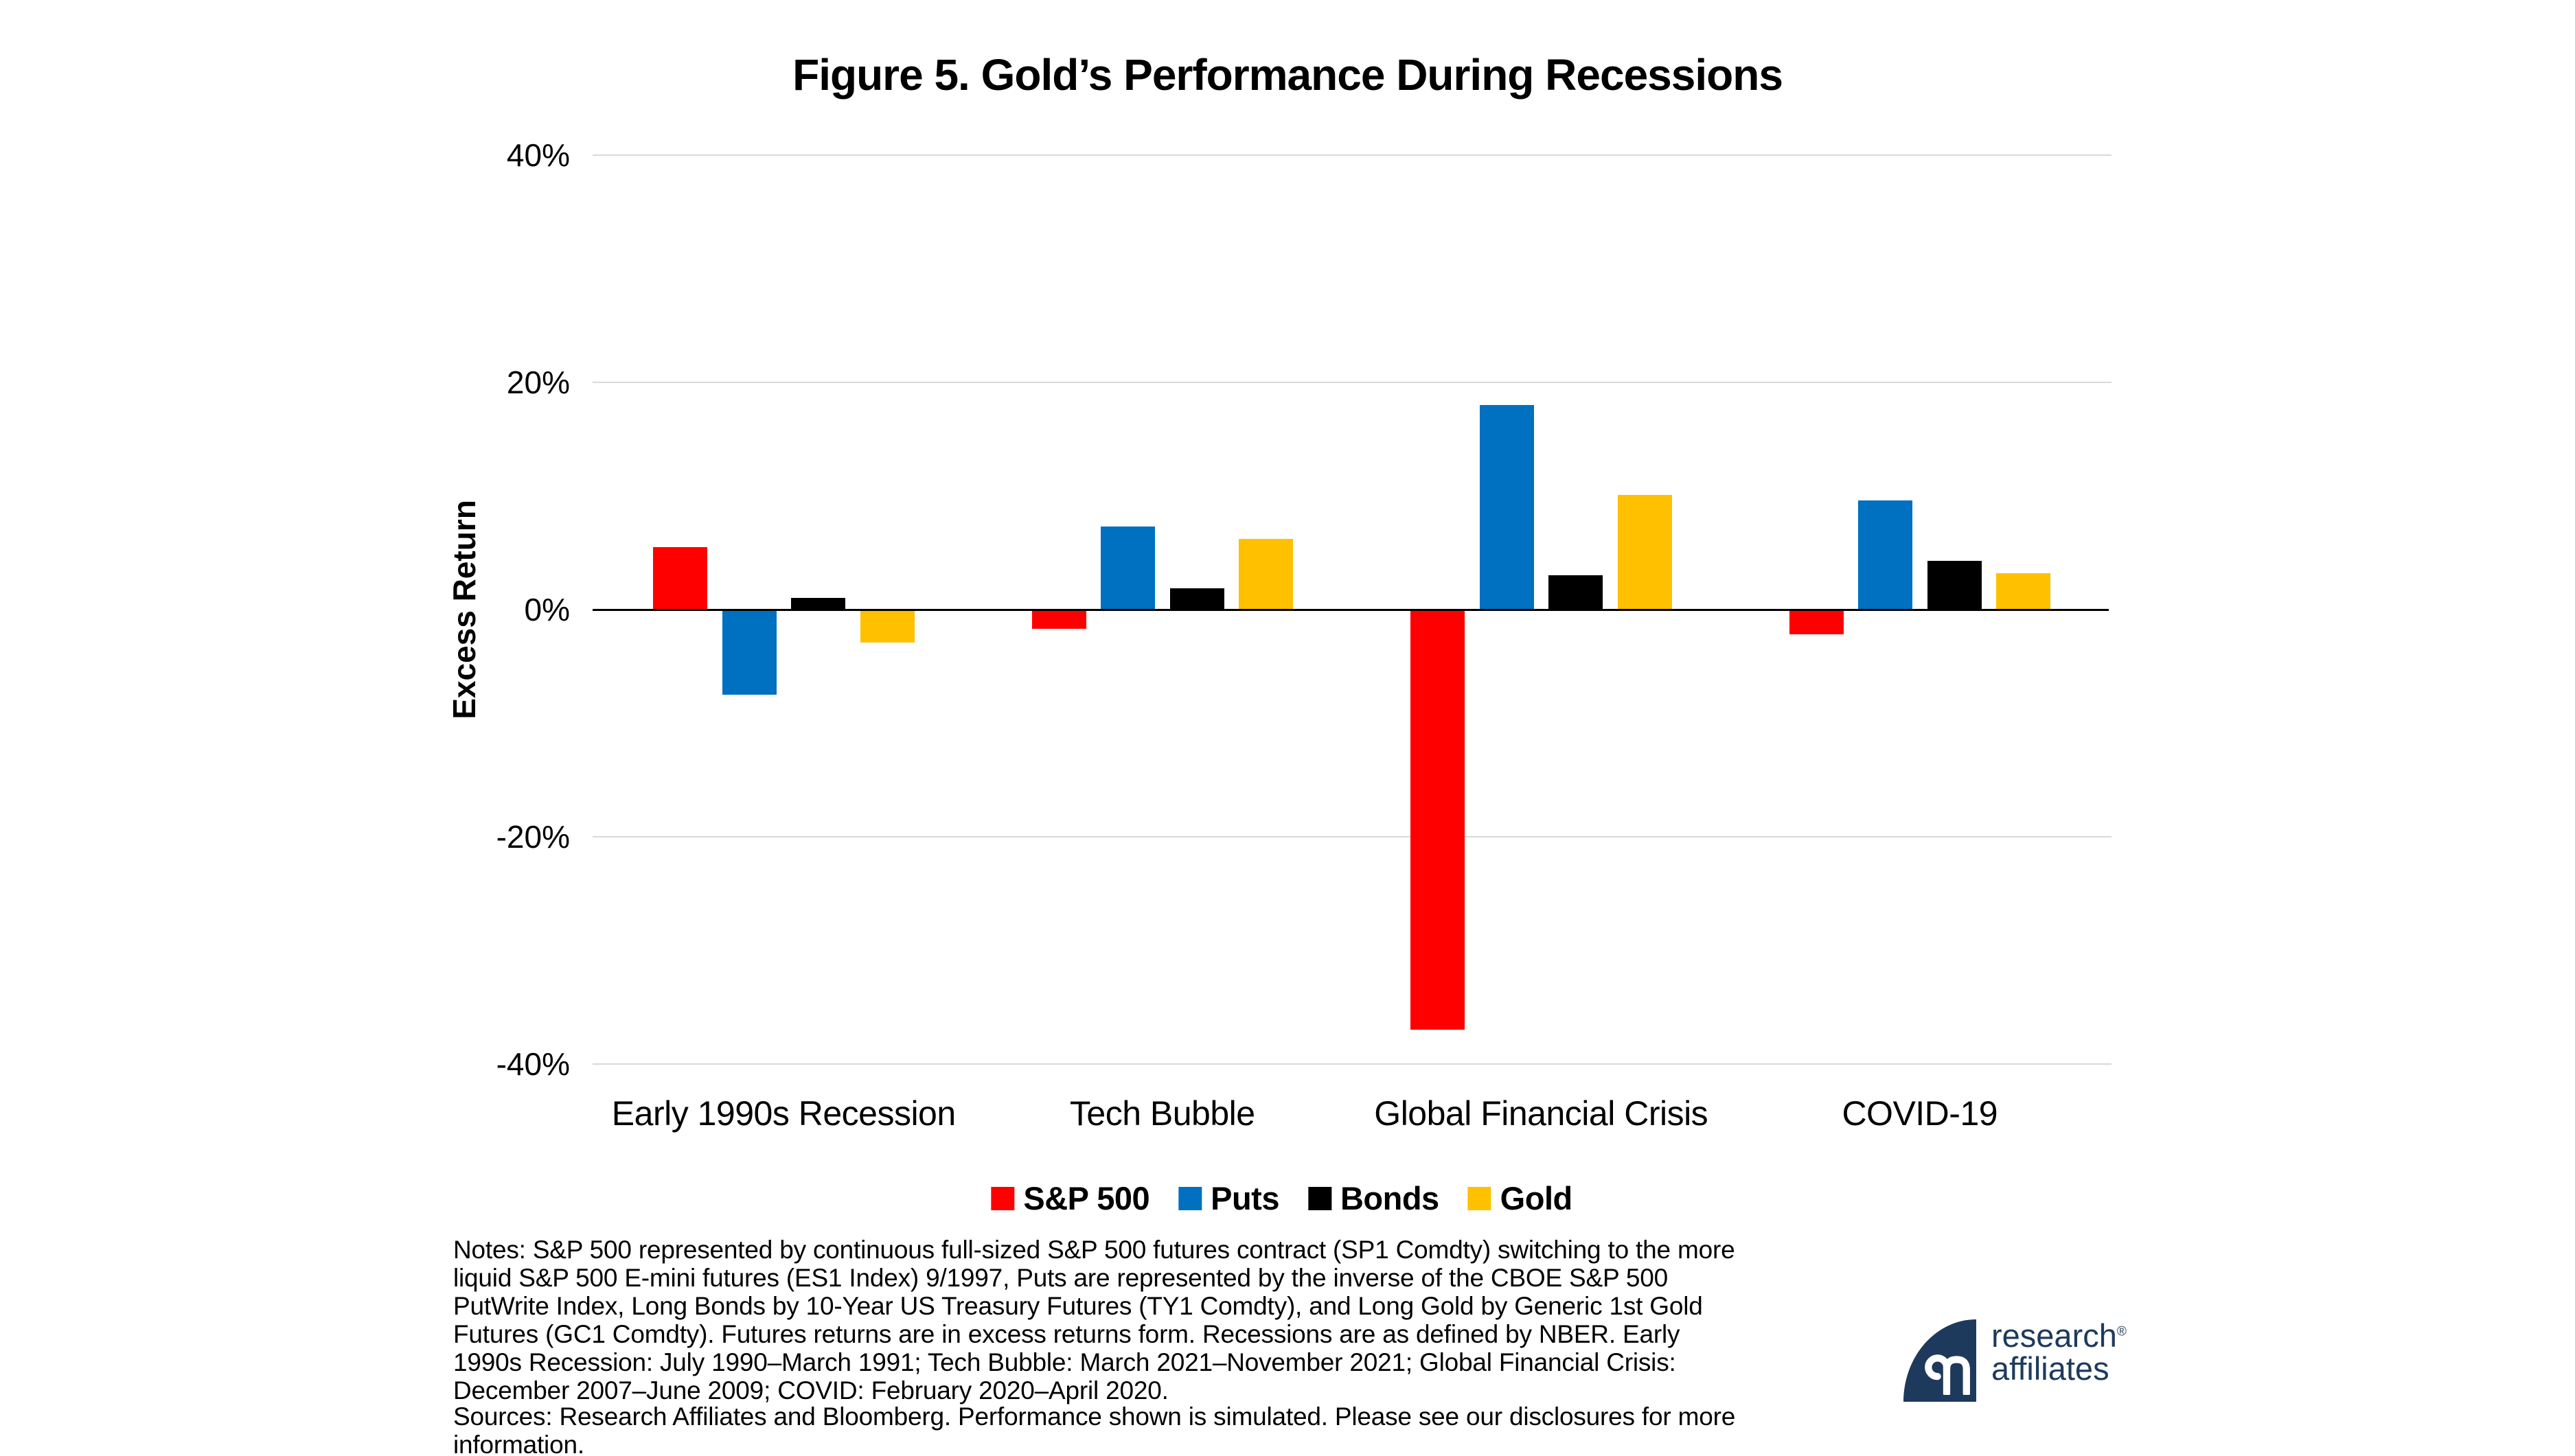 This screenshot has height=1456, width=2575. What do you see at coordinates (1506, 507) in the screenshot?
I see `bar-puts-global-financial-crisis` at bounding box center [1506, 507].